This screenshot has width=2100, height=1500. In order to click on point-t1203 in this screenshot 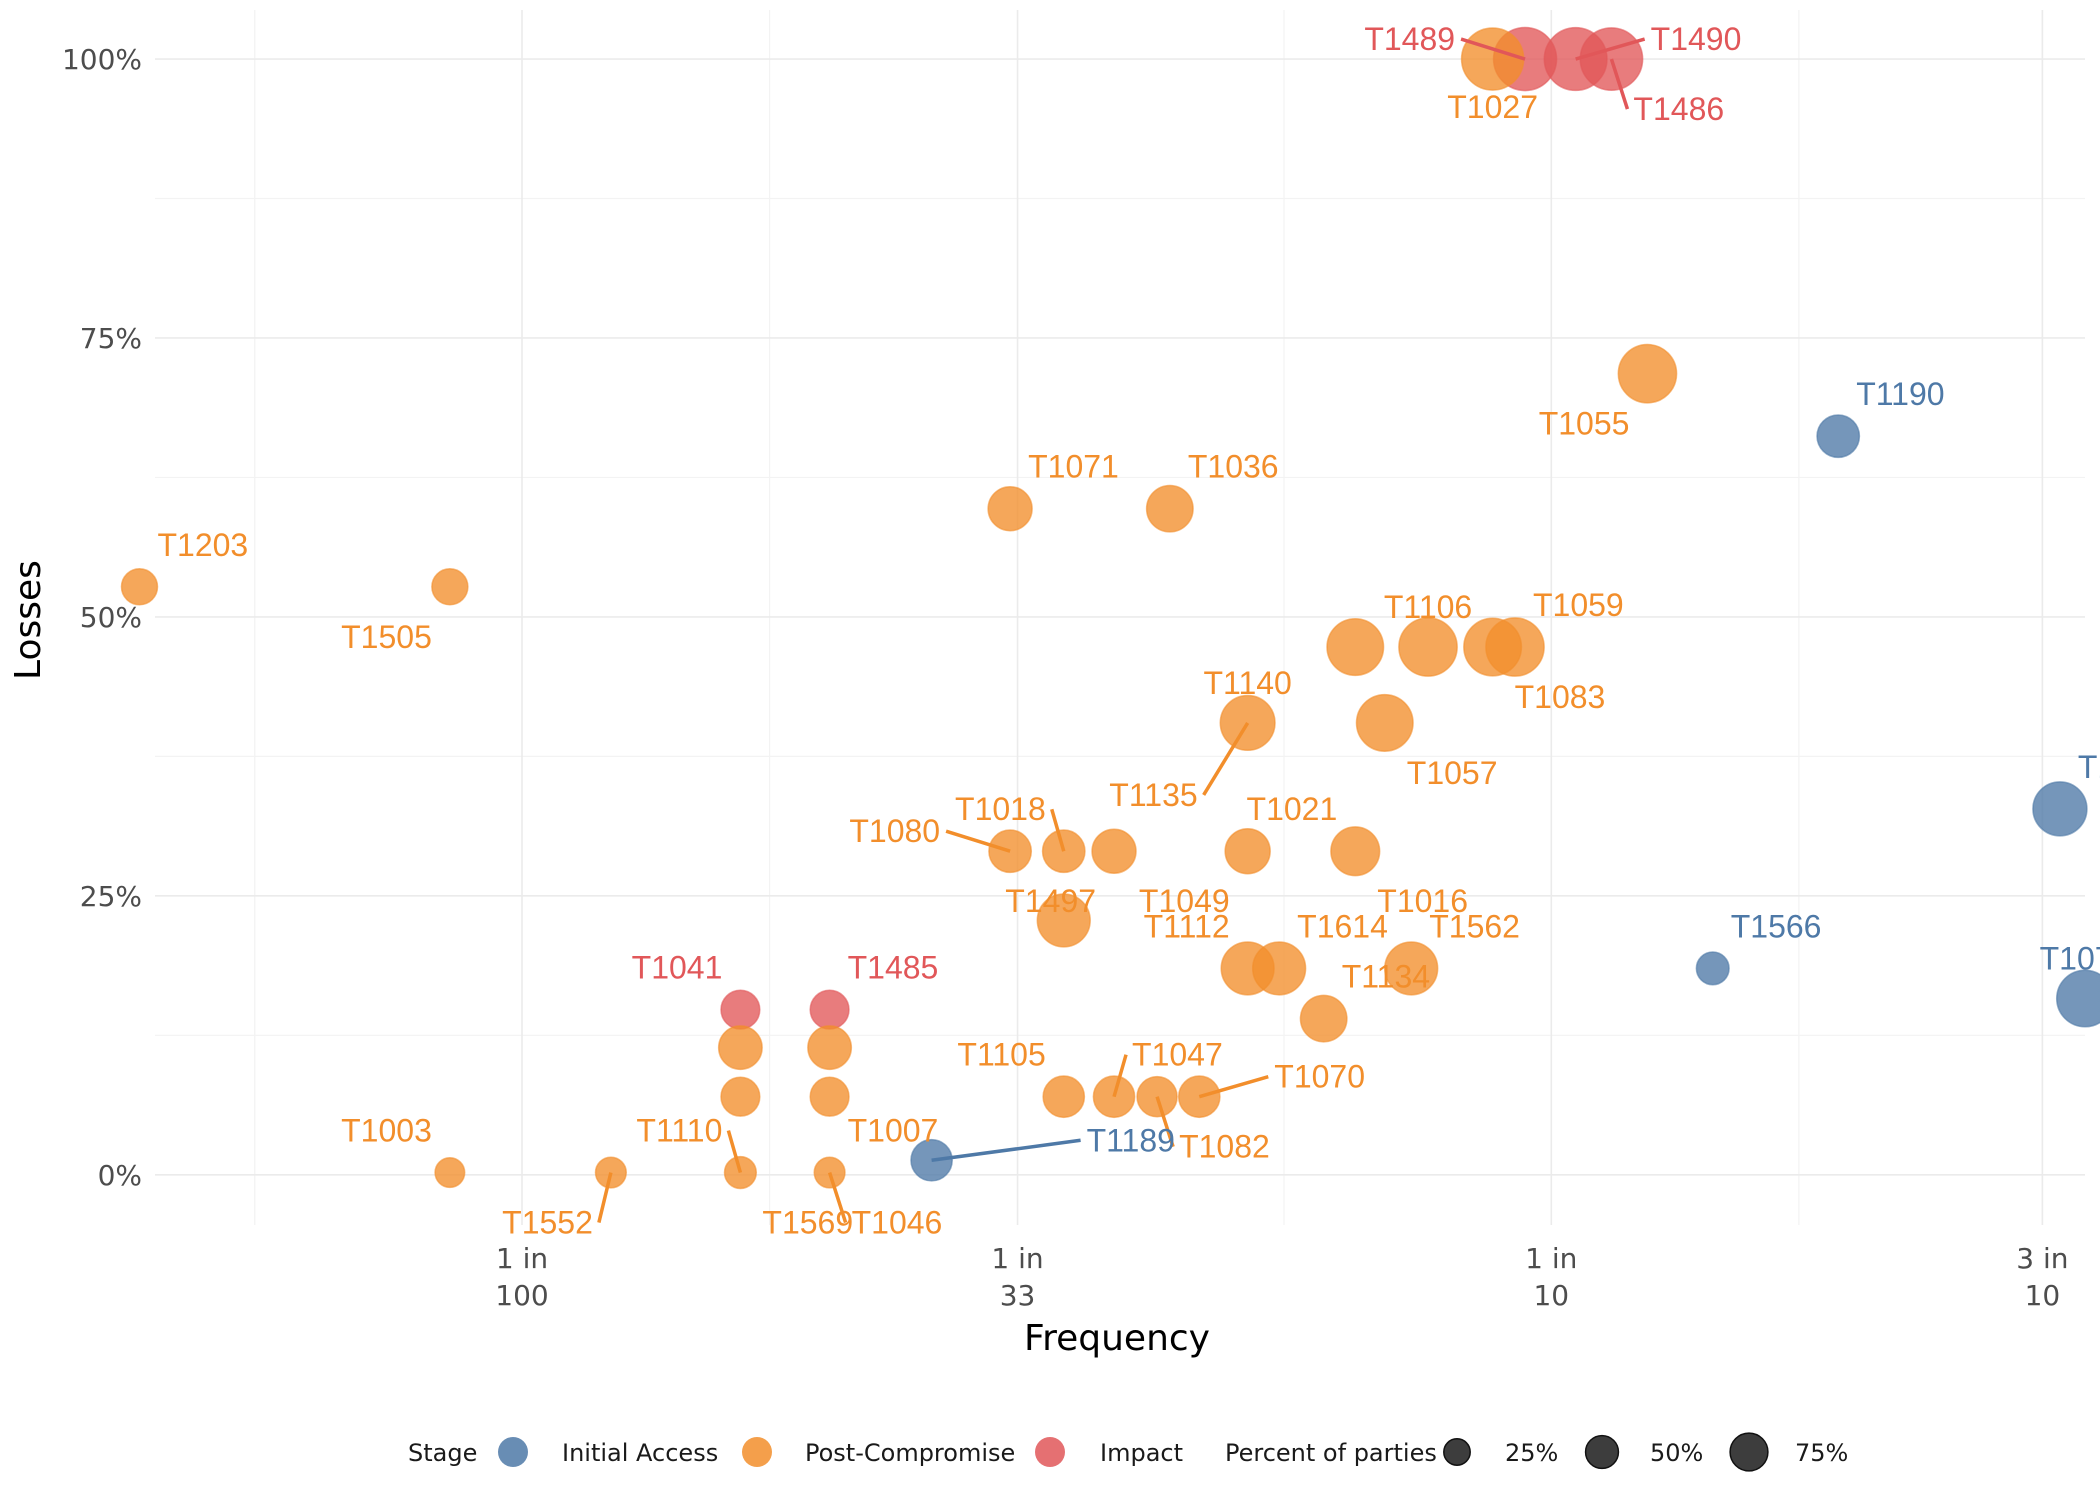, I will do `click(139, 587)`.